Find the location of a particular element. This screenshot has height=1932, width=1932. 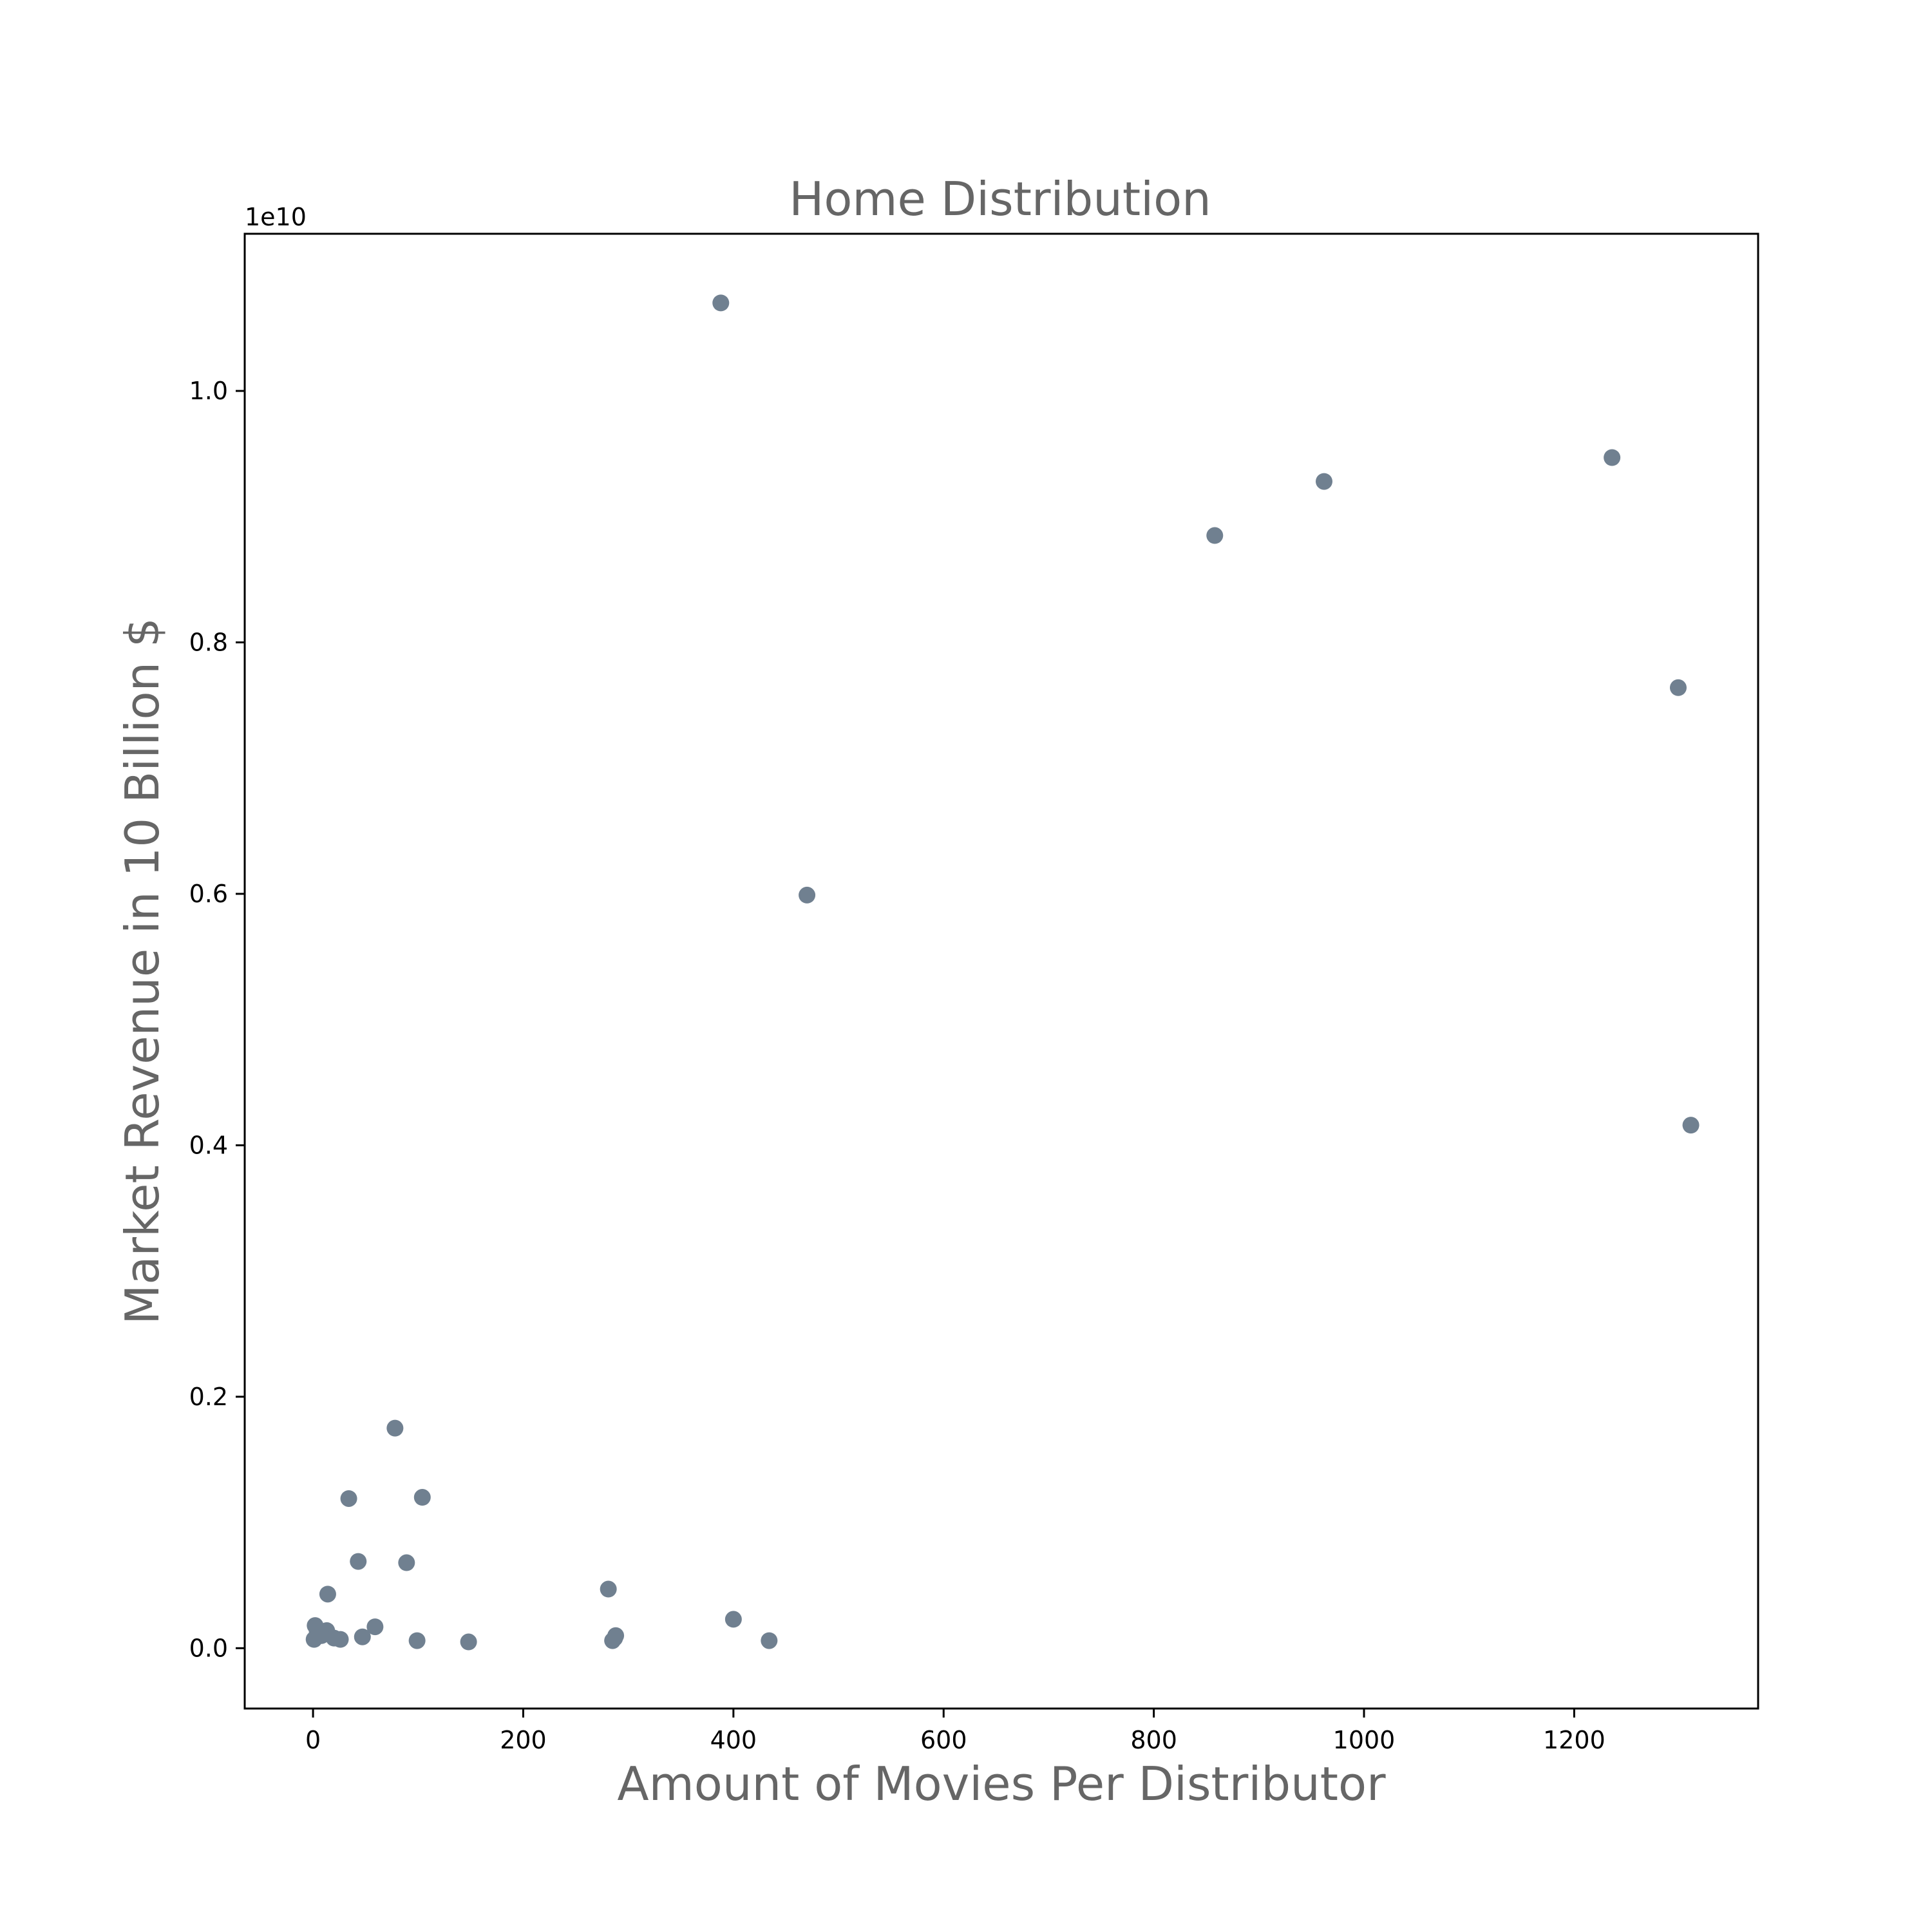

x-tick-label: 800 is located at coordinates (1154, 1740).